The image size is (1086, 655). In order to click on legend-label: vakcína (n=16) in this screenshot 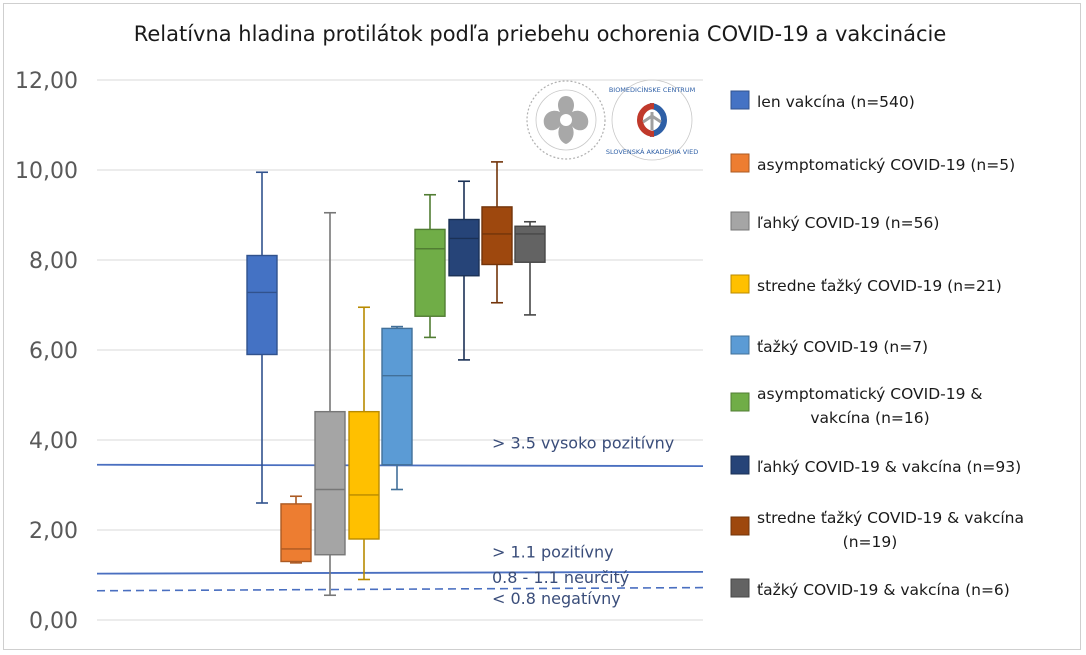, I will do `click(869, 418)`.